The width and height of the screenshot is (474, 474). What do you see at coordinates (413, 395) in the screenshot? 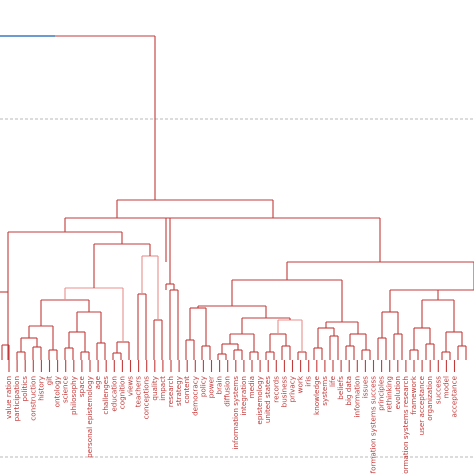
I see `leaf-label: framework` at bounding box center [413, 395].